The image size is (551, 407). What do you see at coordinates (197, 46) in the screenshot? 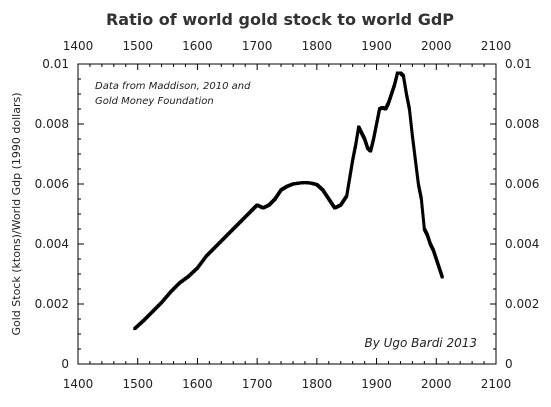
I see `x-tick-label-top: 1600` at bounding box center [197, 46].